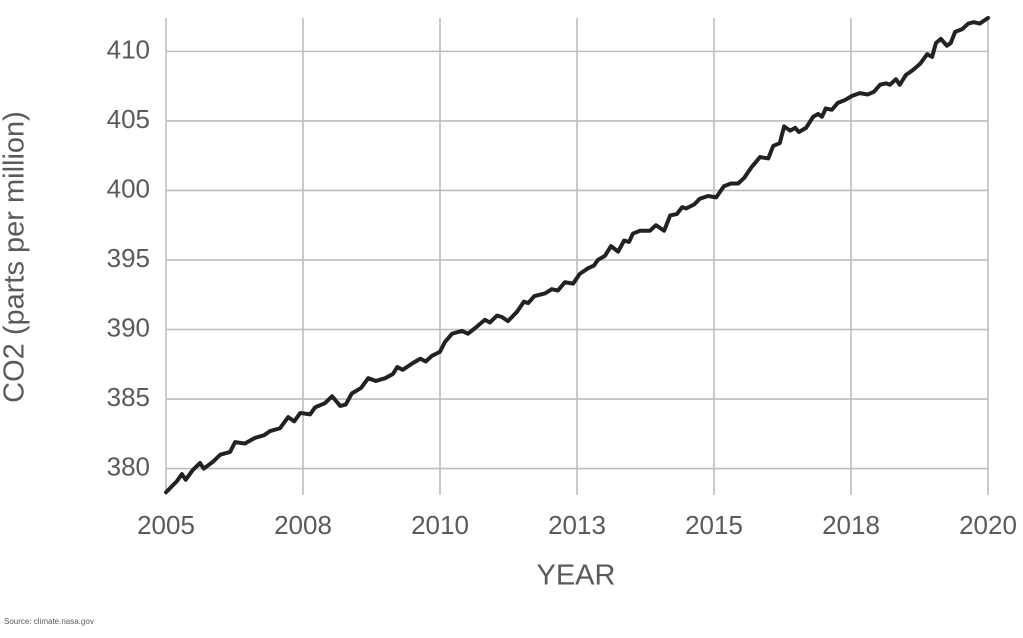 The height and width of the screenshot is (638, 1023). I want to click on x-tick-label: 2020, so click(988, 525).